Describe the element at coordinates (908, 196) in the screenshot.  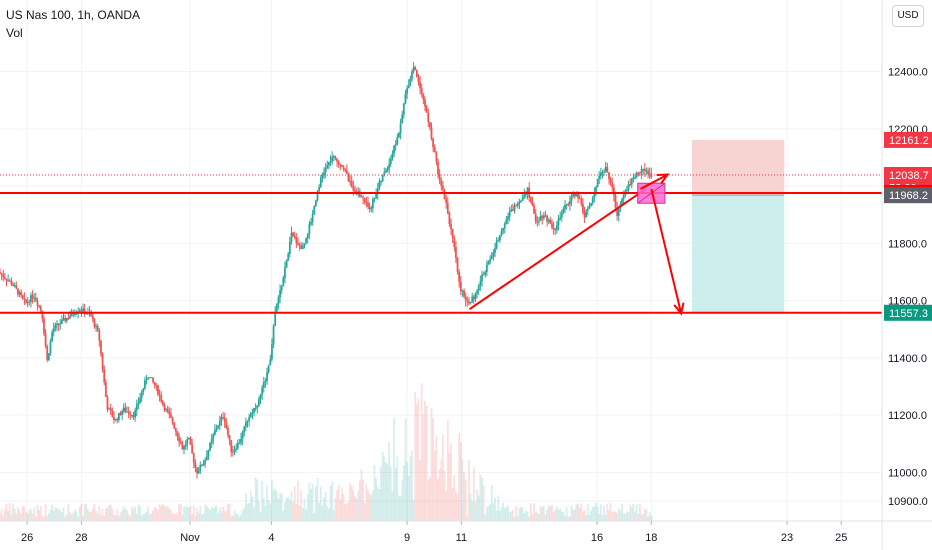
I see `price-label: 11968.2` at that location.